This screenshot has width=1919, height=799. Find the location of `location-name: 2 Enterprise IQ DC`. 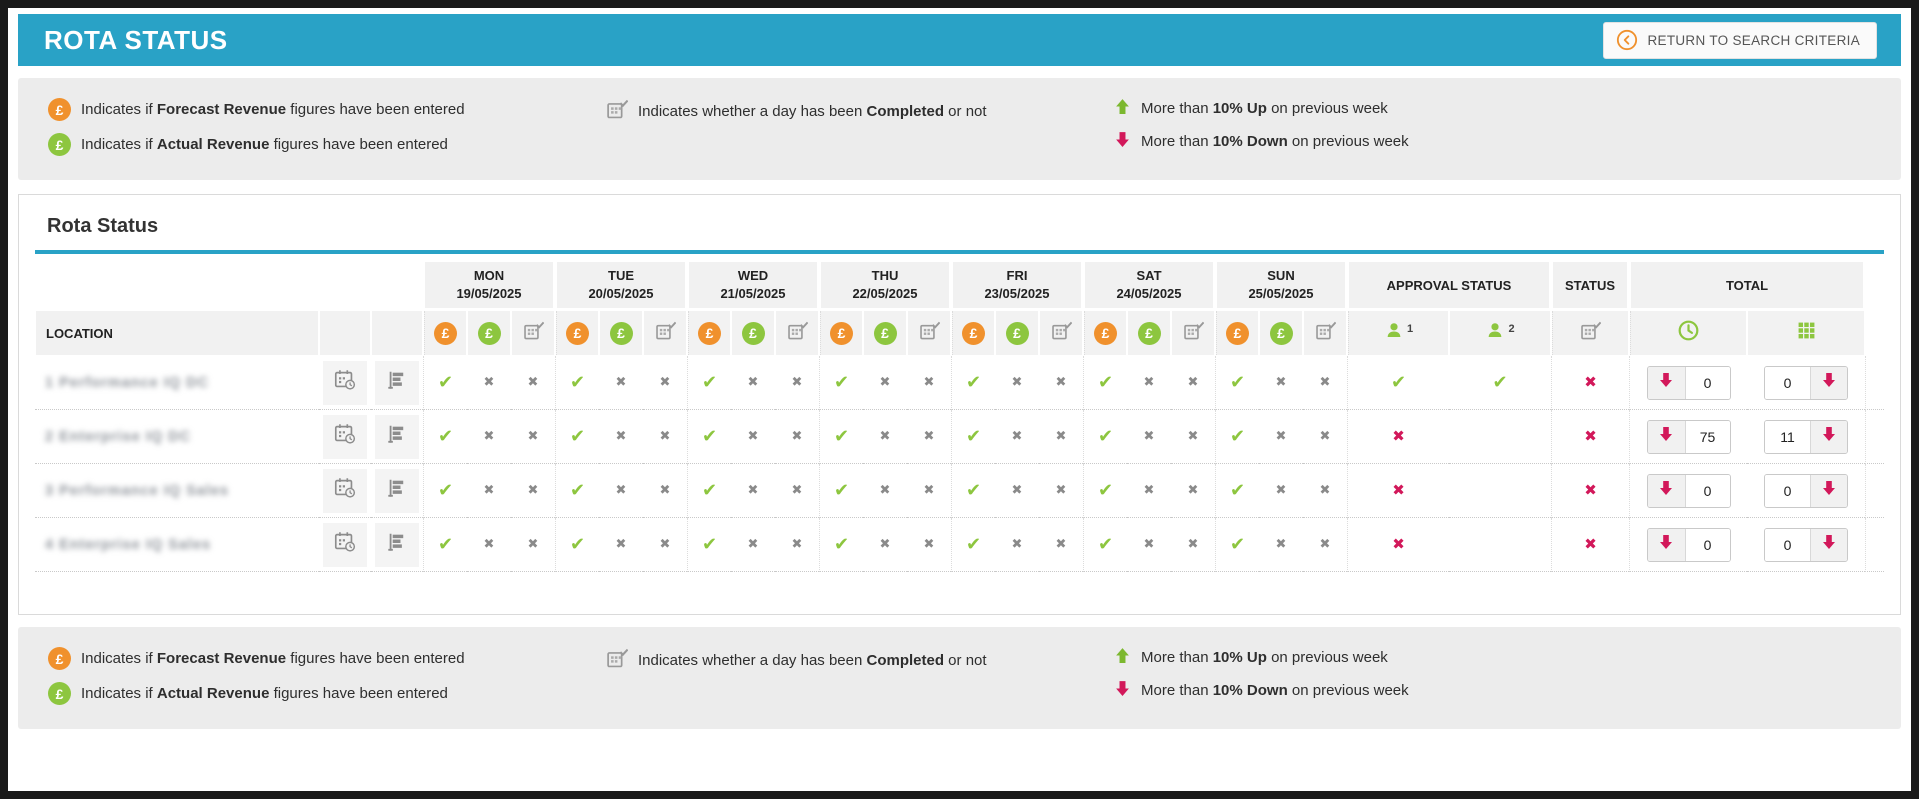

location-name: 2 Enterprise IQ DC is located at coordinates (177, 437).